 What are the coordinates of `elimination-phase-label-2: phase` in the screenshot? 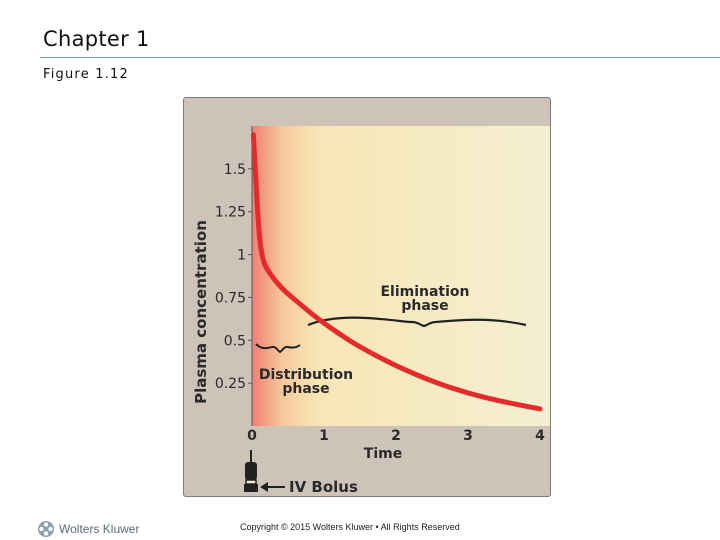 It's located at (424, 306).